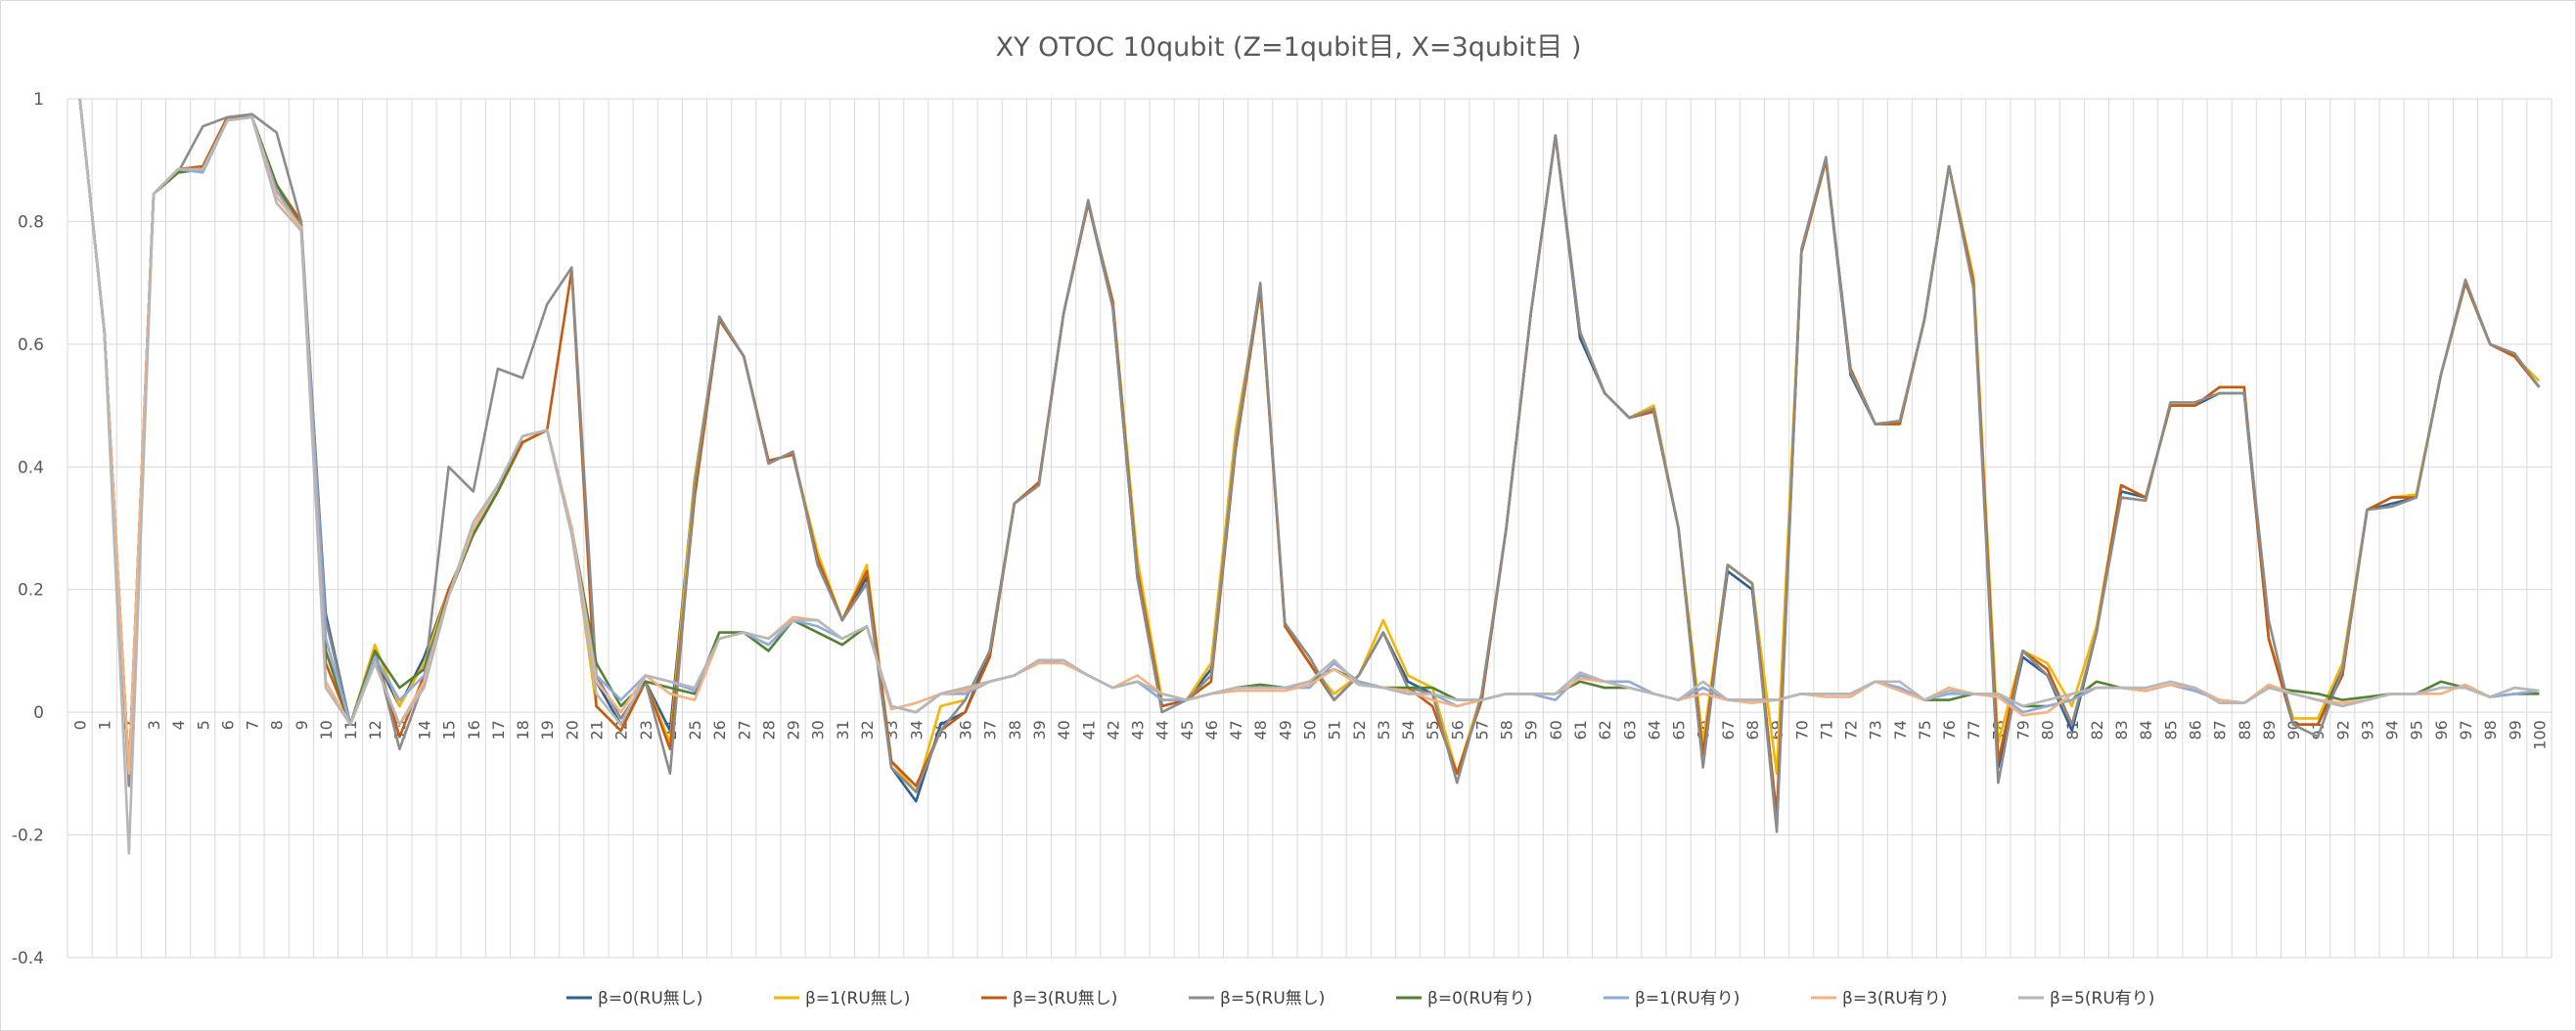 The width and height of the screenshot is (2576, 1031). What do you see at coordinates (80, 725) in the screenshot?
I see `x-tick-label: 0` at bounding box center [80, 725].